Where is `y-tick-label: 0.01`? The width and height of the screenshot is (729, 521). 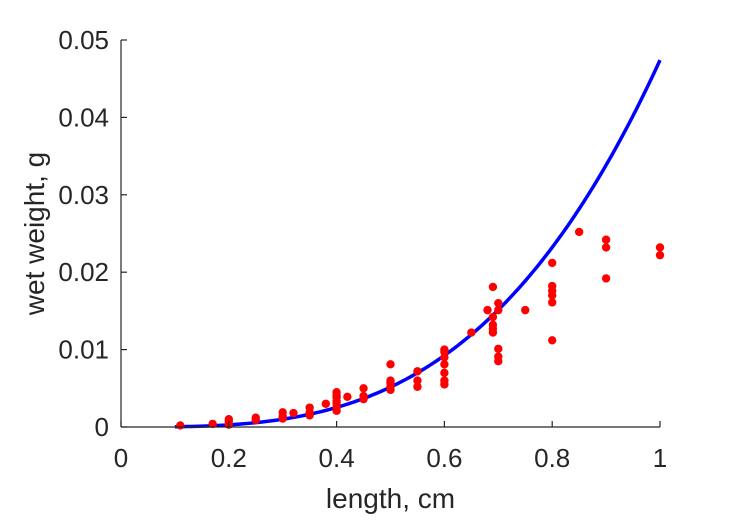
y-tick-label: 0.01 is located at coordinates (83, 350).